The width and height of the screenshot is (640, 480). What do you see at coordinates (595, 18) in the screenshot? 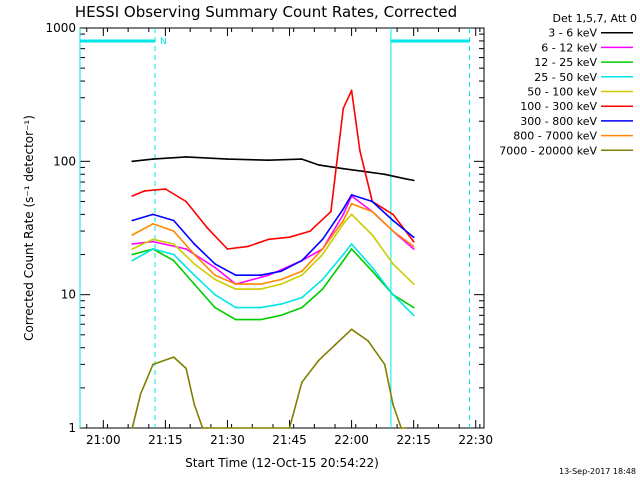
I see `legend-title: Det 1,5,7, Att 0` at bounding box center [595, 18].